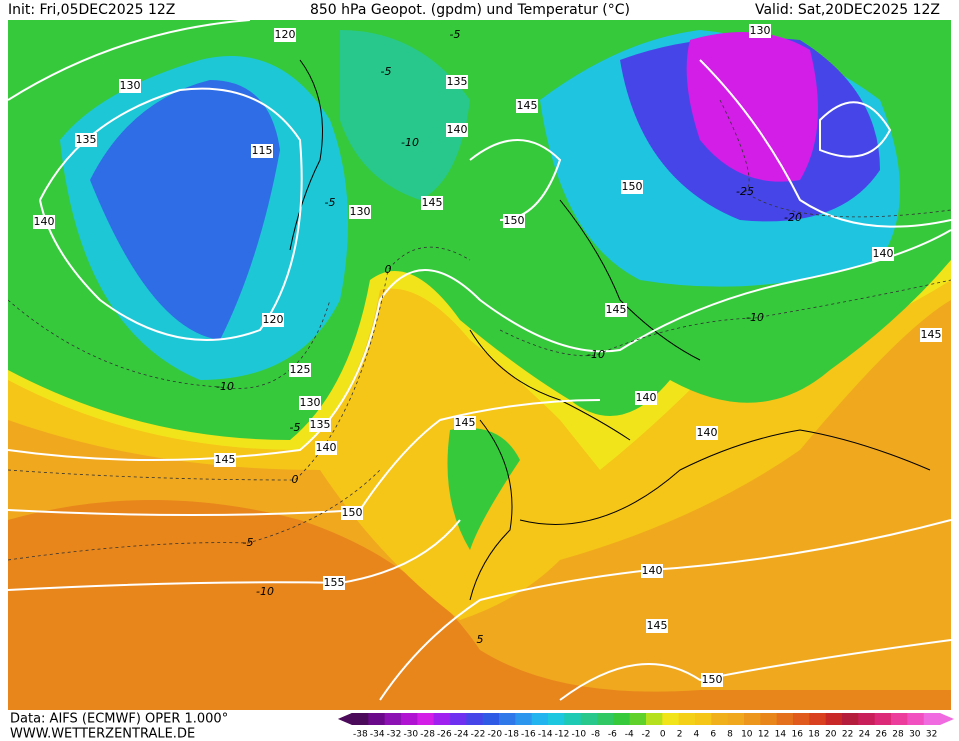  I want to click on colorbar-label: -14, so click(545, 735).